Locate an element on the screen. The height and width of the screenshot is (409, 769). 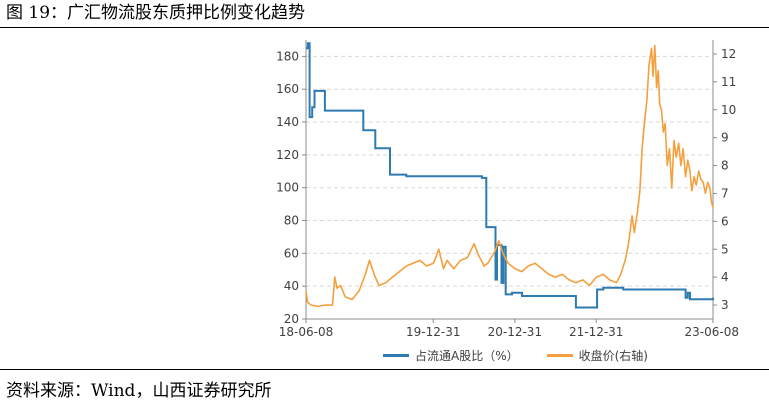
legend-swatch-price is located at coordinates (559, 355).